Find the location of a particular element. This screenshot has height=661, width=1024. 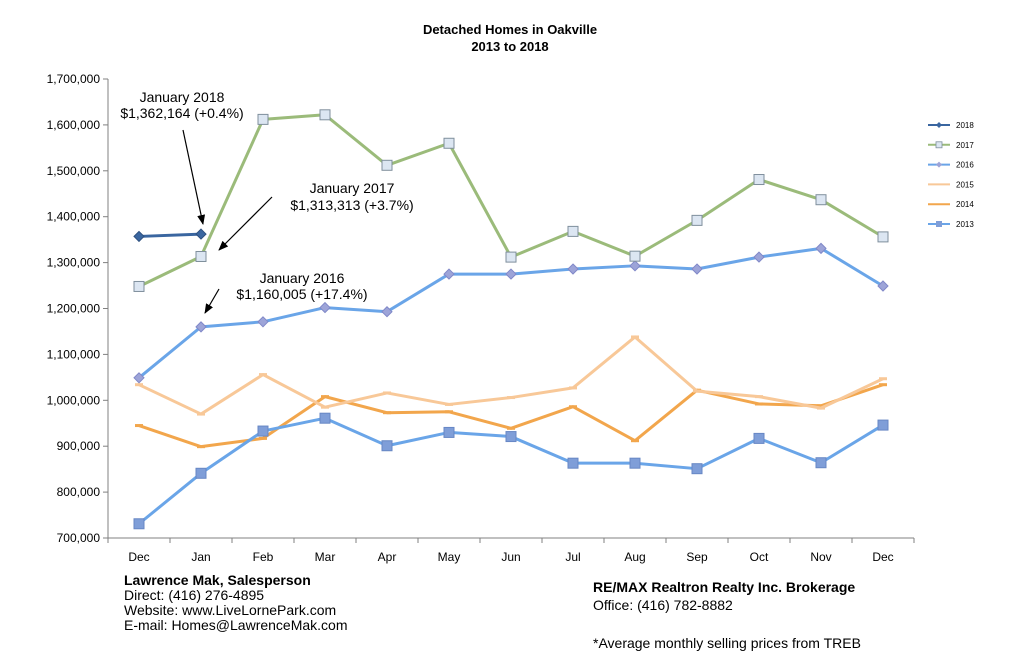

legend-label: 2017 is located at coordinates (965, 145).